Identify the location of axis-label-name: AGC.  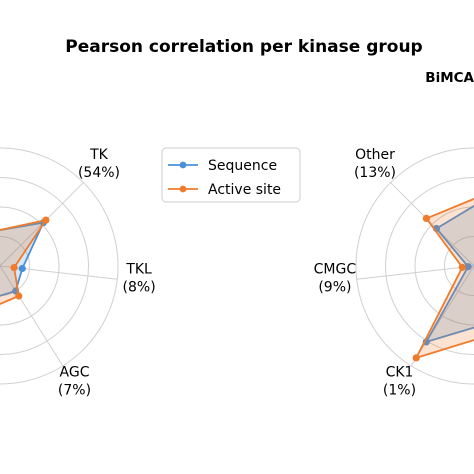
(75, 373).